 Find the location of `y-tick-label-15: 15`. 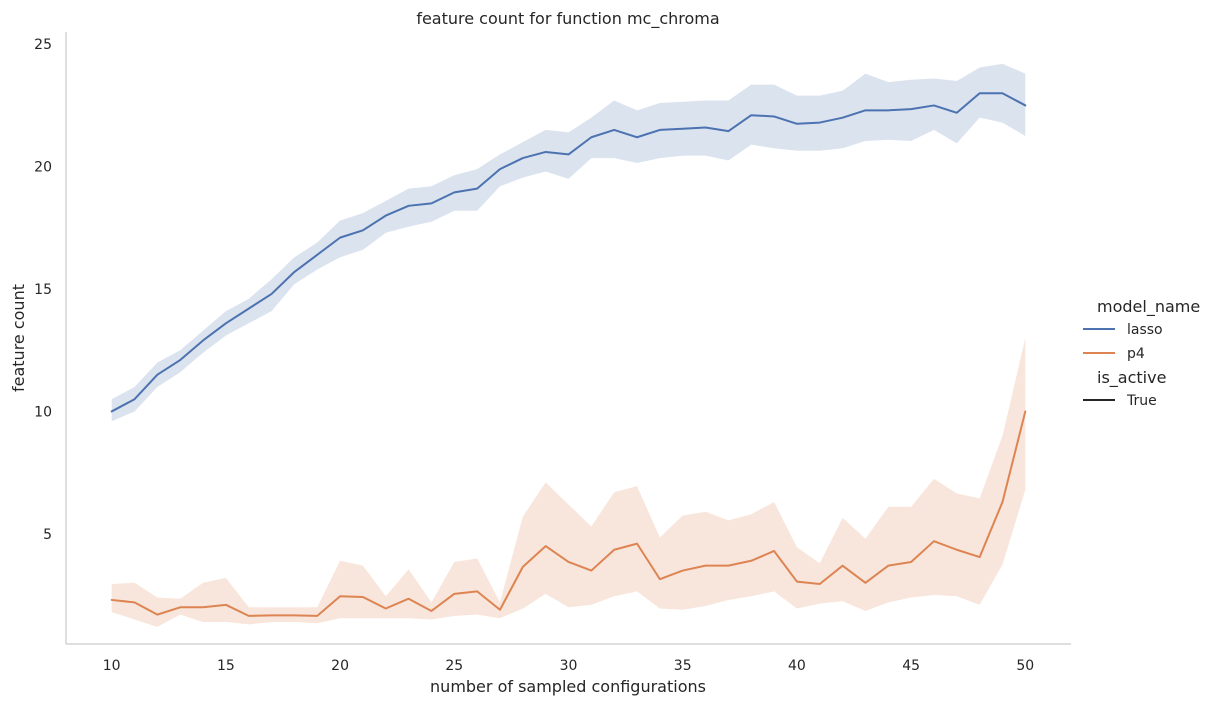

y-tick-label-15: 15 is located at coordinates (43, 290).